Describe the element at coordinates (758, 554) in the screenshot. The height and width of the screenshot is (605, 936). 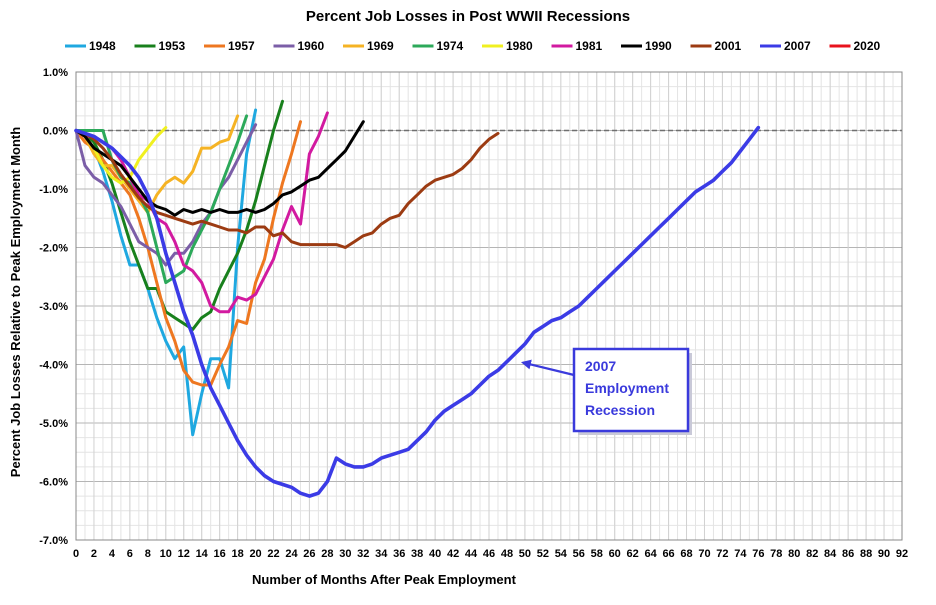
I see `x-tick-label: 76` at that location.